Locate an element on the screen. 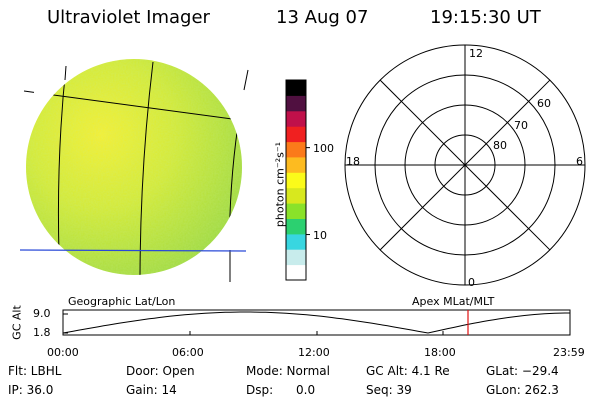 This screenshot has width=600, height=400. filter-value: Flt: LBHL is located at coordinates (35, 371).